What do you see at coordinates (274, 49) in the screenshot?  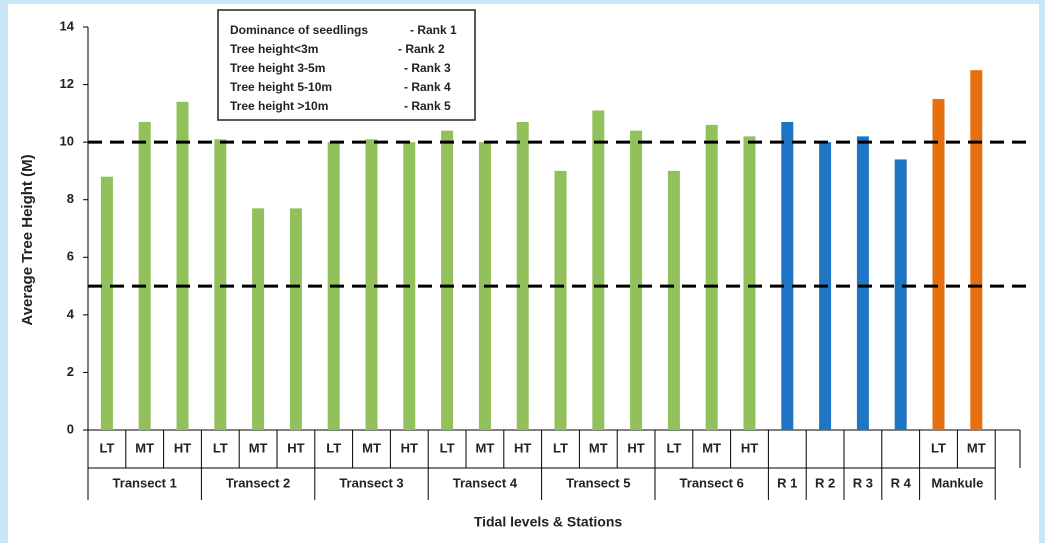 I see `legend-label: Tree height<3m` at bounding box center [274, 49].